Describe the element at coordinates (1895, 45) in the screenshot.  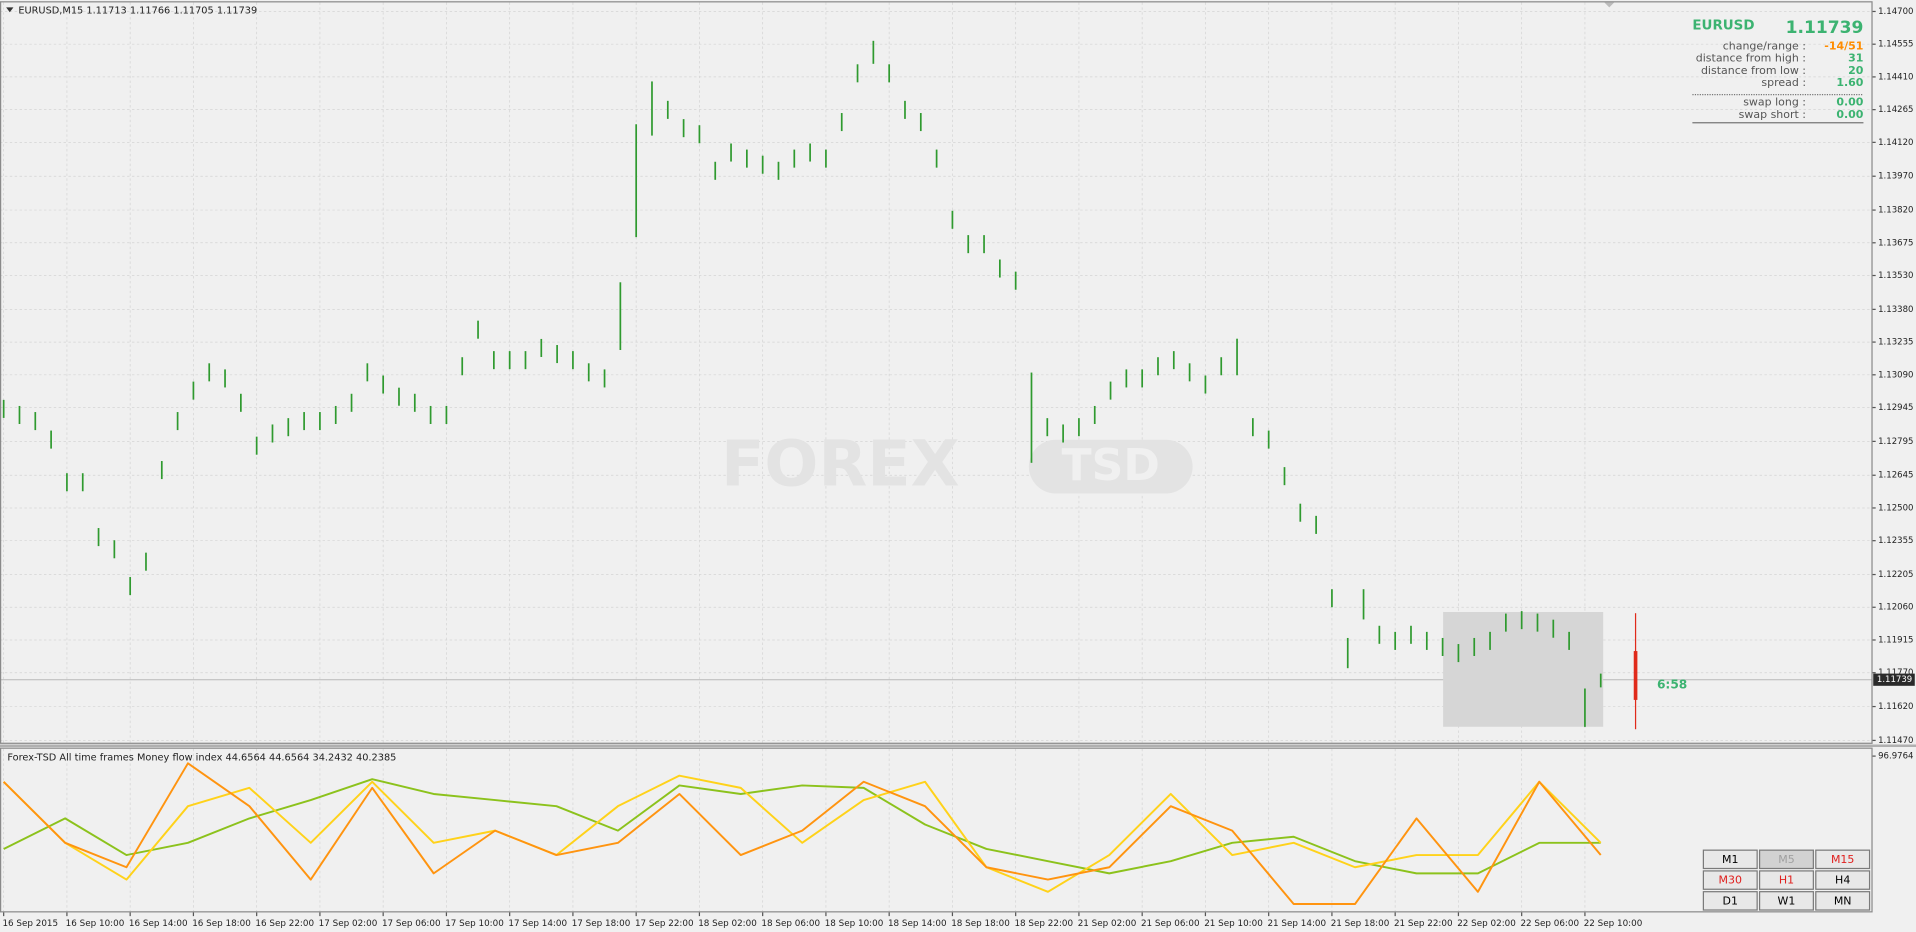
I see `y-tick-label: 1.14555` at that location.